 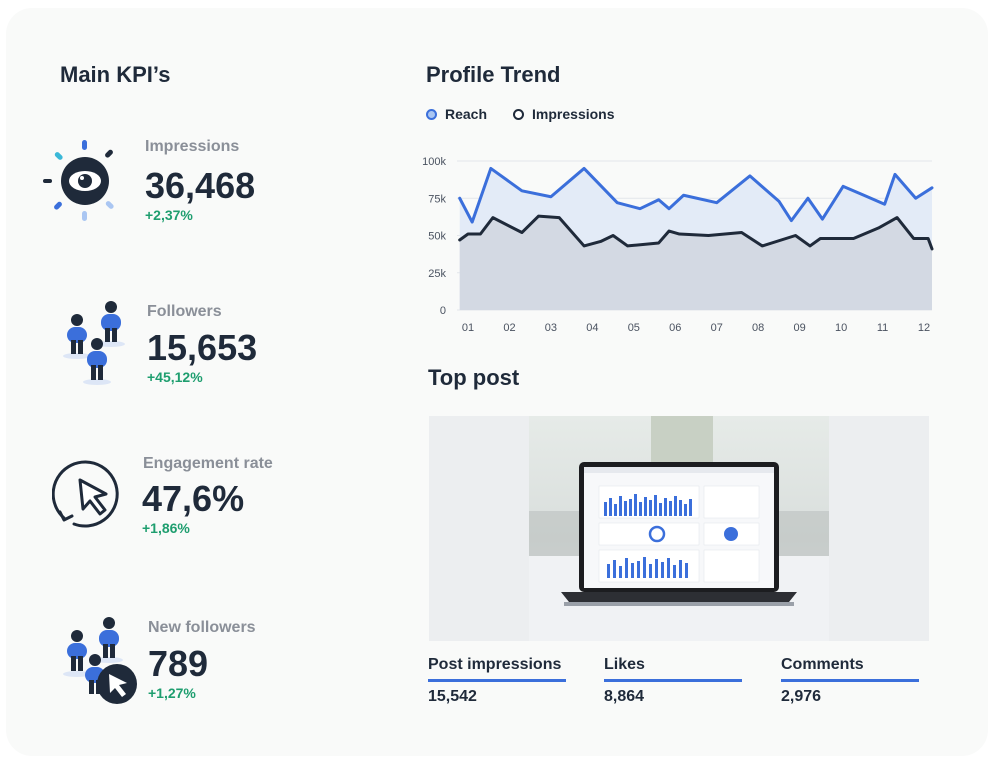 What do you see at coordinates (184, 311) in the screenshot?
I see `kpi-label: Followers` at bounding box center [184, 311].